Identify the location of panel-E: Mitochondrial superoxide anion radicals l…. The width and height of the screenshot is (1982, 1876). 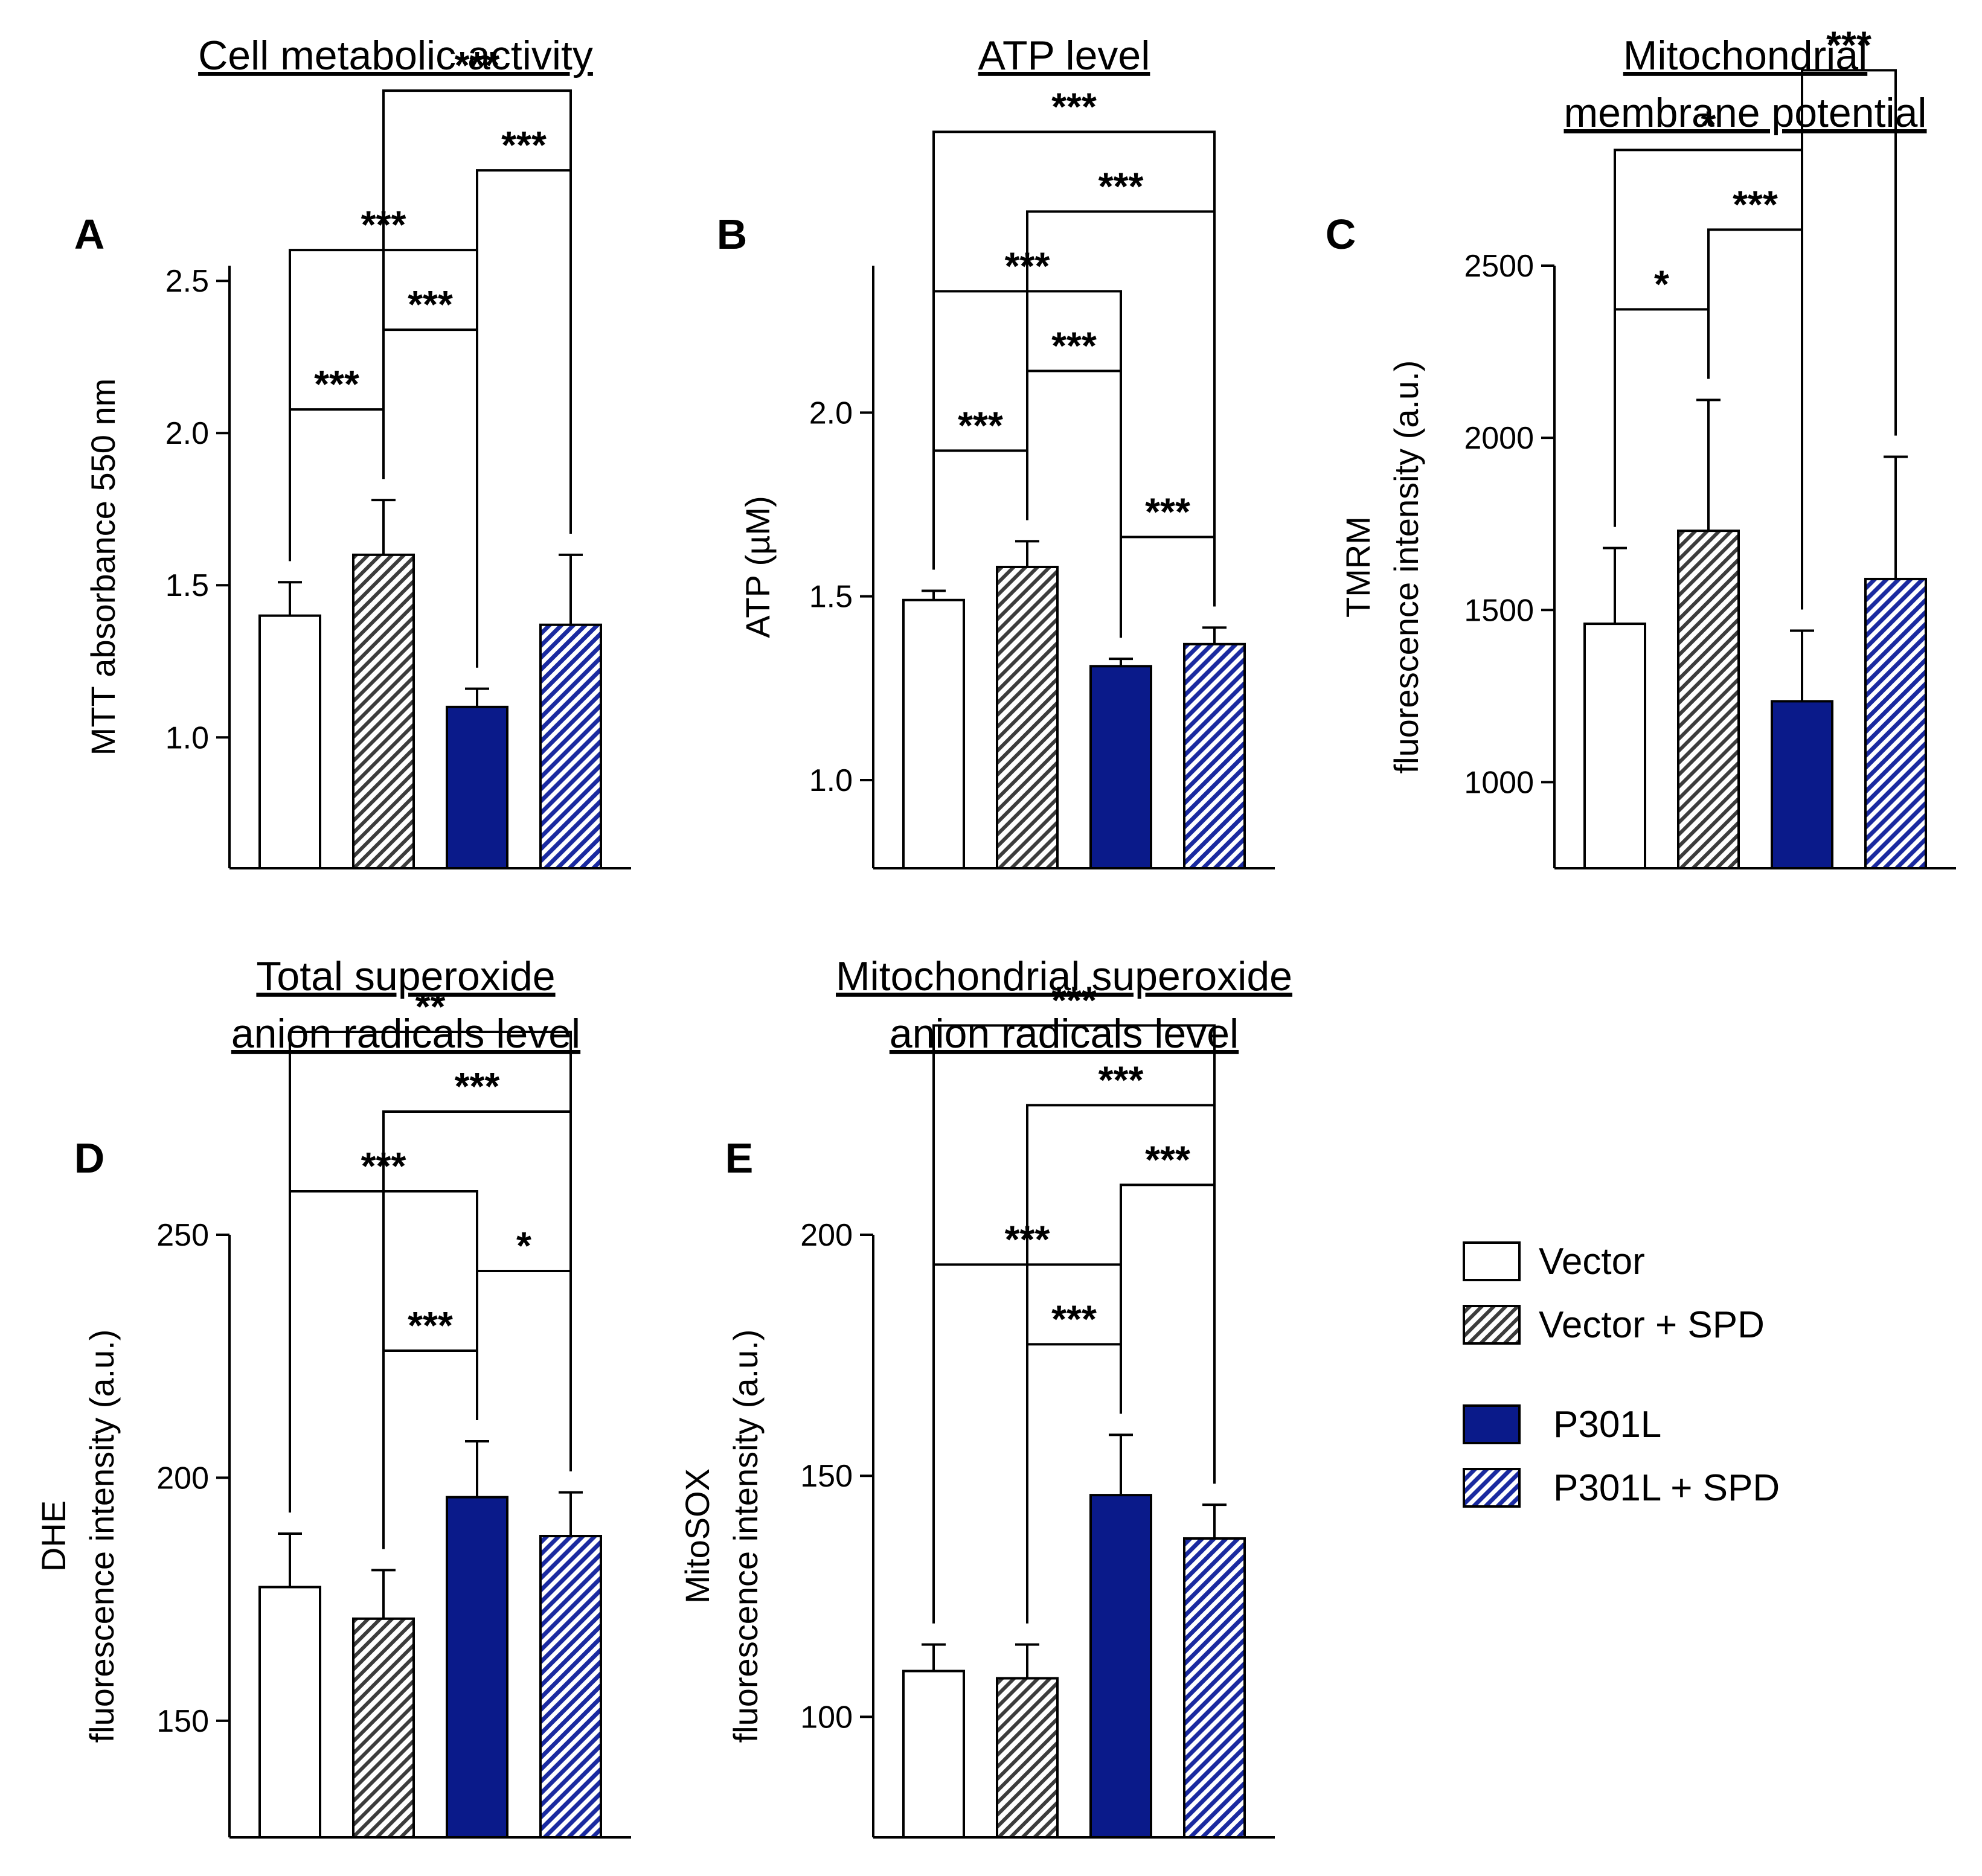
(985, 1396).